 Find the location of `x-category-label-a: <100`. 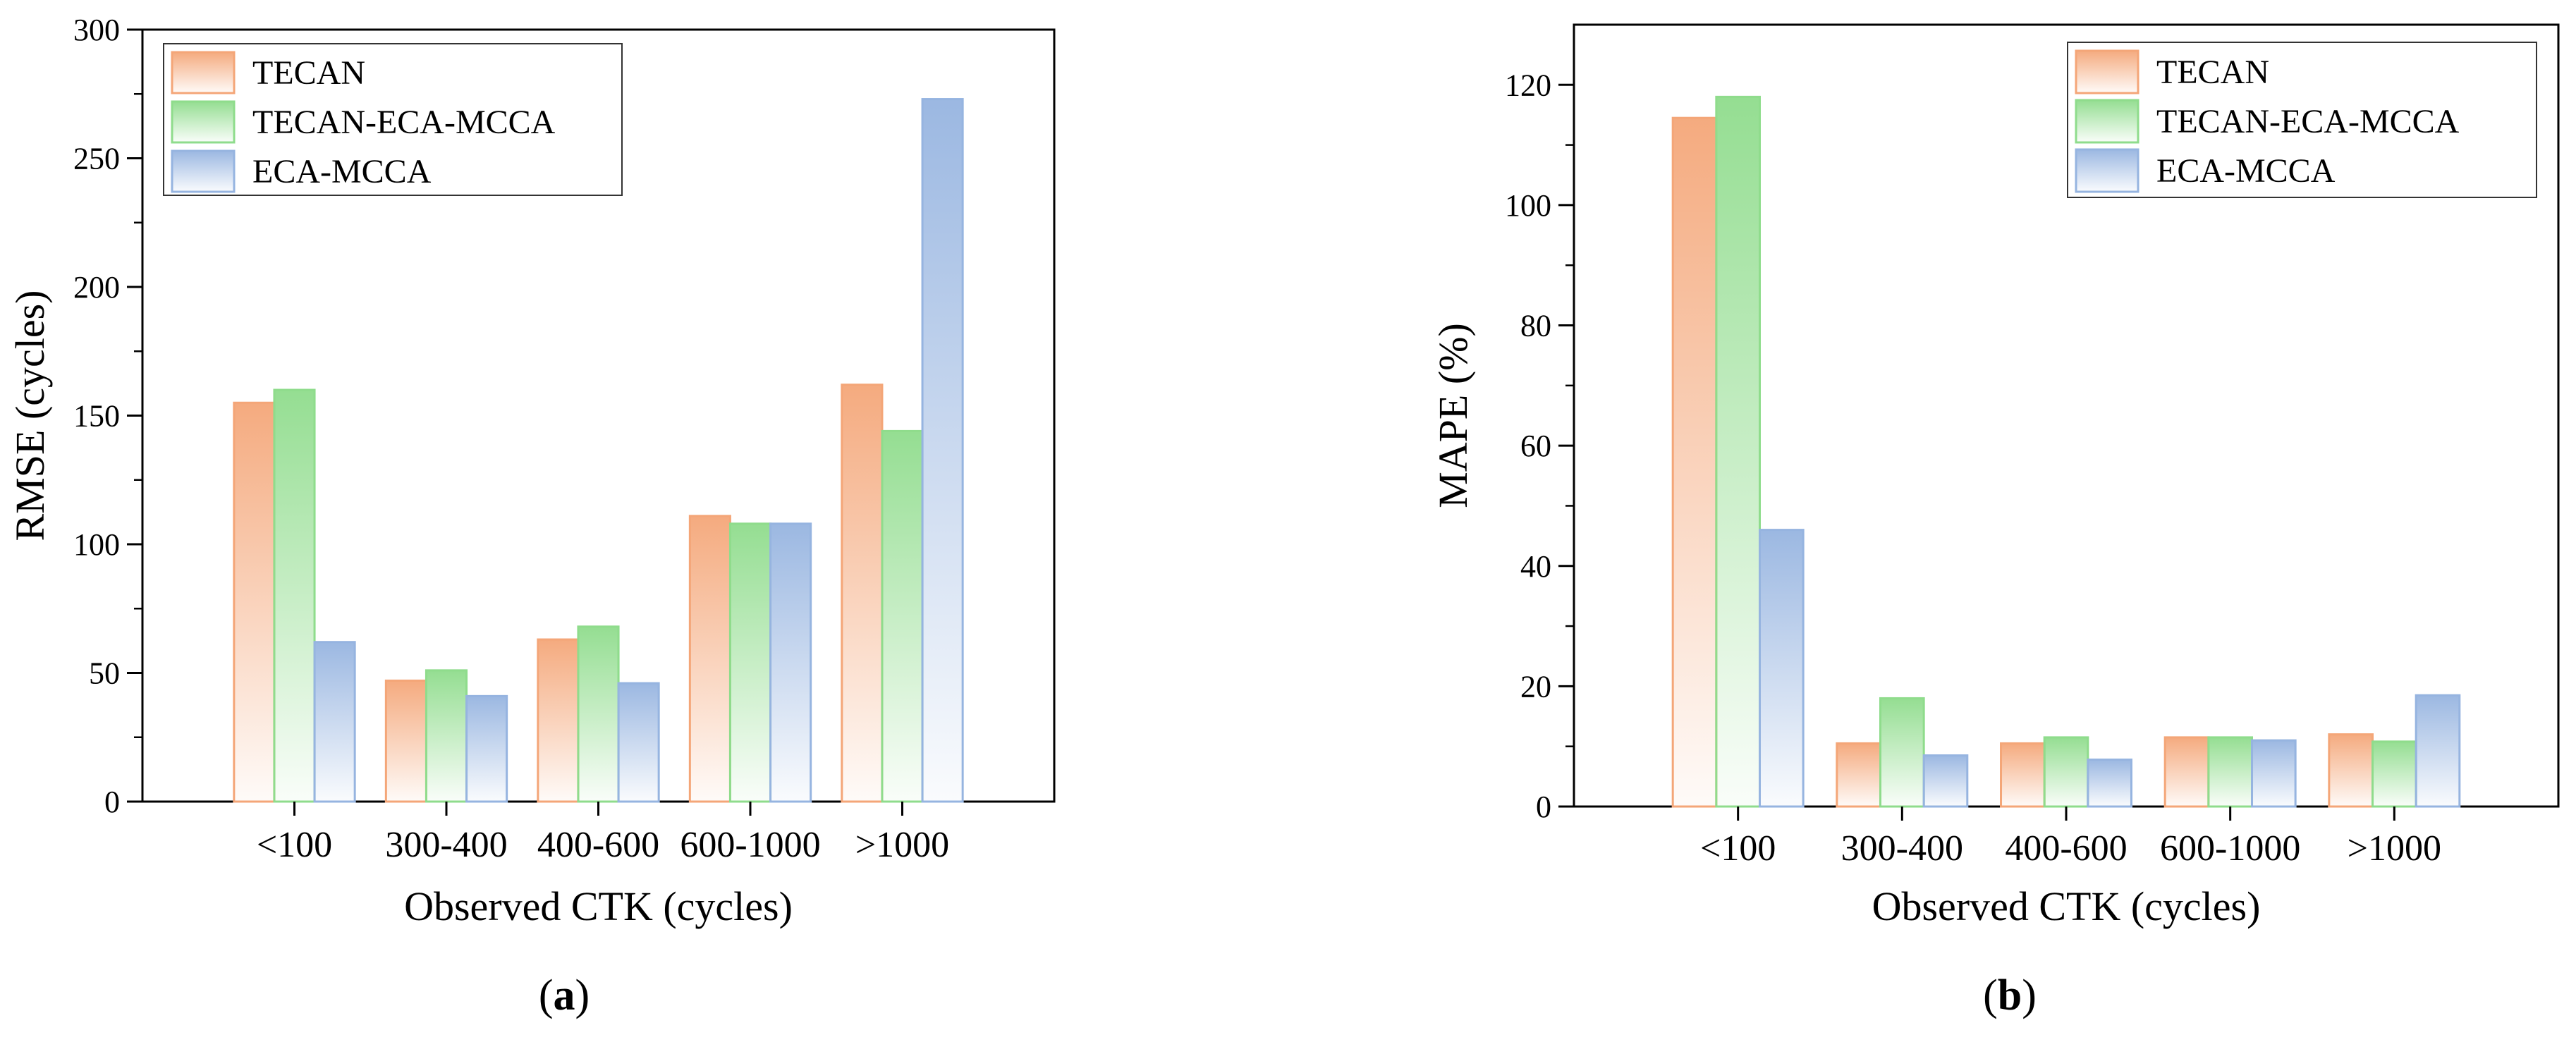

x-category-label-a: <100 is located at coordinates (295, 845).